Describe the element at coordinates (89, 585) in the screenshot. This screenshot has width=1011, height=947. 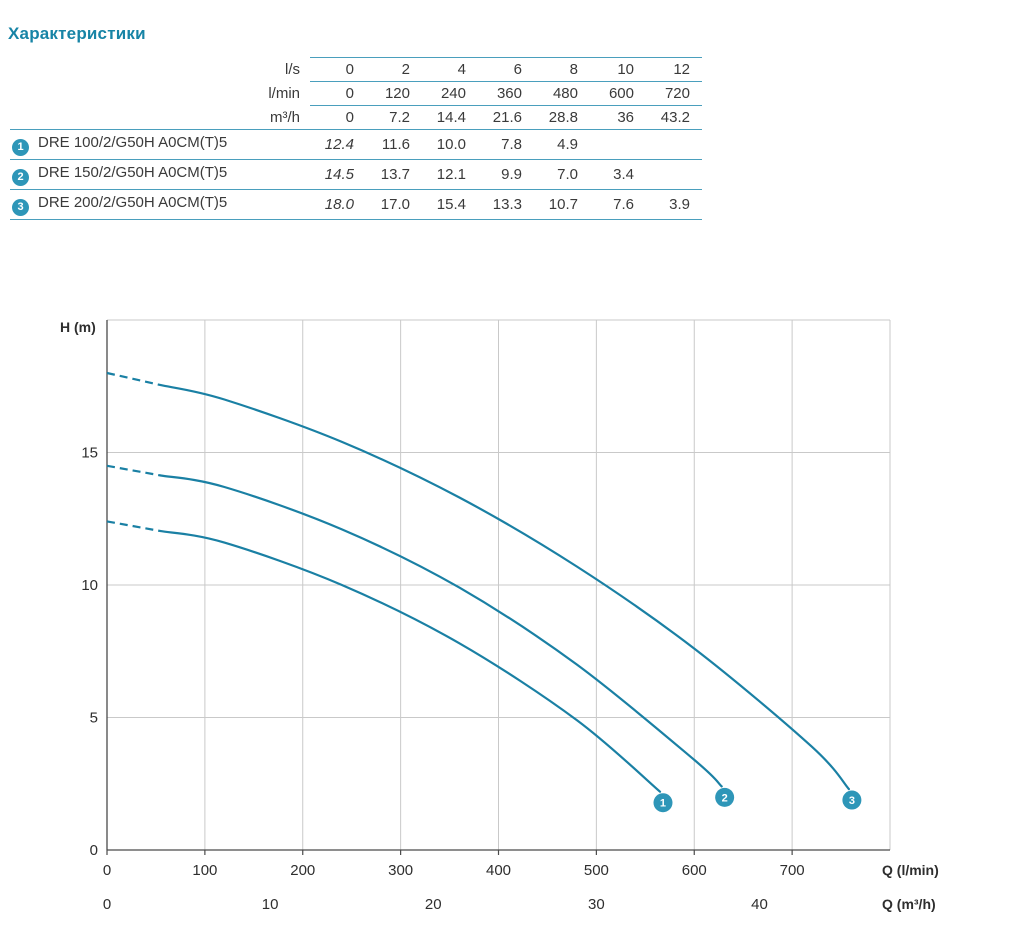
I see `y-tick-label: 10` at that location.